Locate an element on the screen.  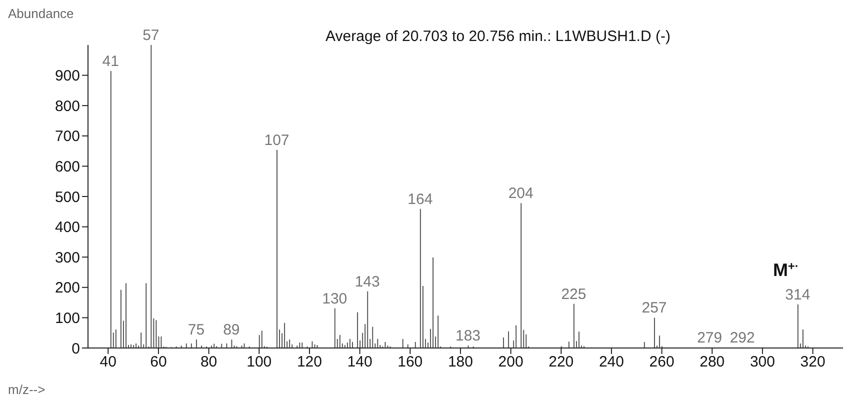
y-tick-label: 400 is located at coordinates (67, 227).